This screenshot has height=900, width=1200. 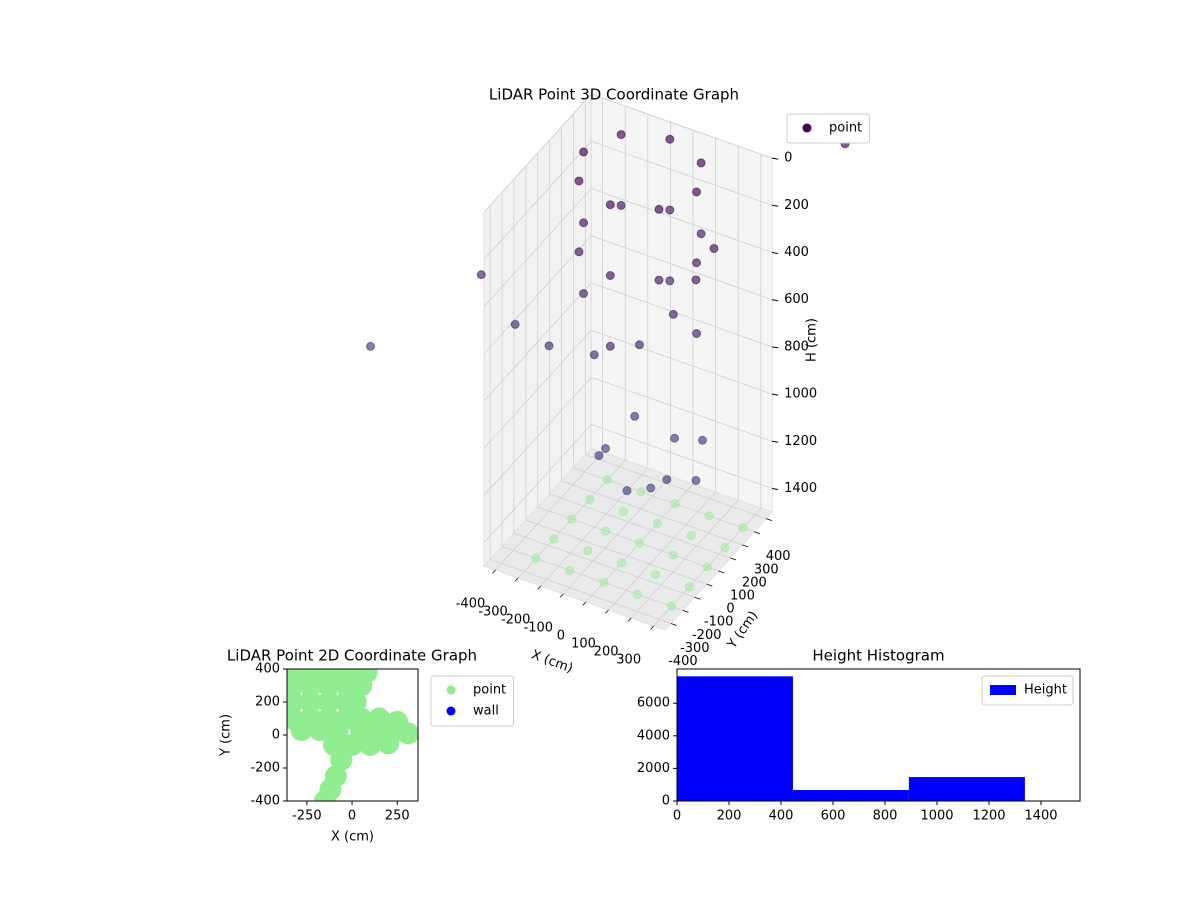 I want to click on legend-frame, so click(x=1027, y=690).